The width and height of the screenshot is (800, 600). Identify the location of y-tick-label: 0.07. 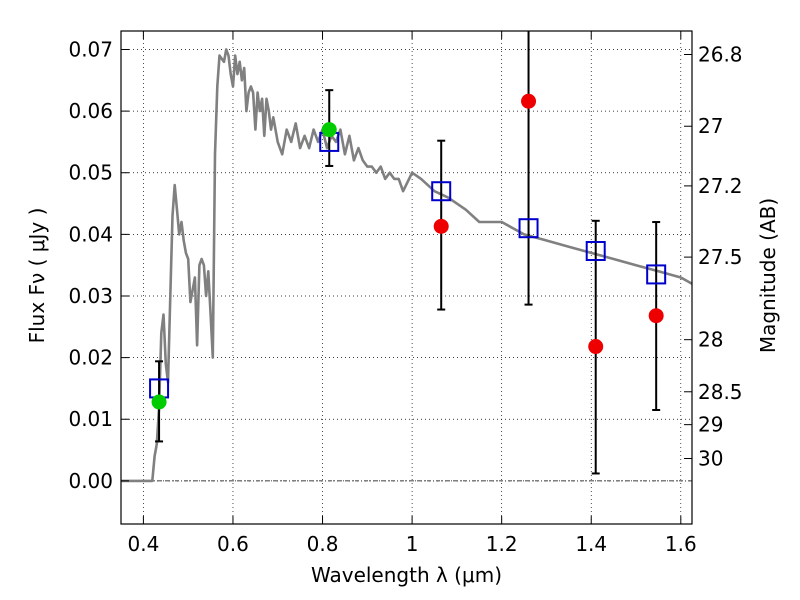
(90, 49).